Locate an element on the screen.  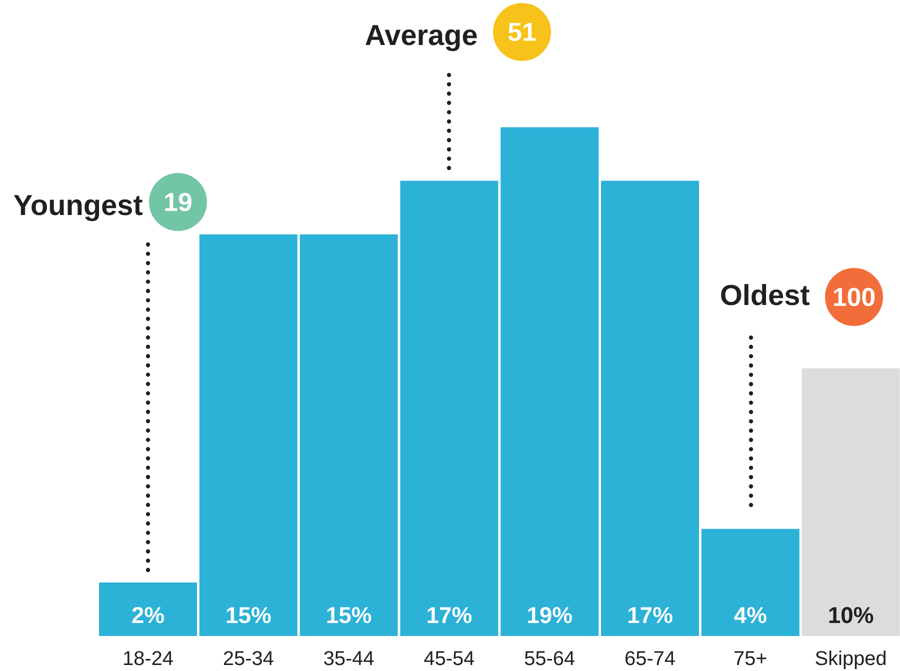
annotation: 100 is located at coordinates (854, 297).